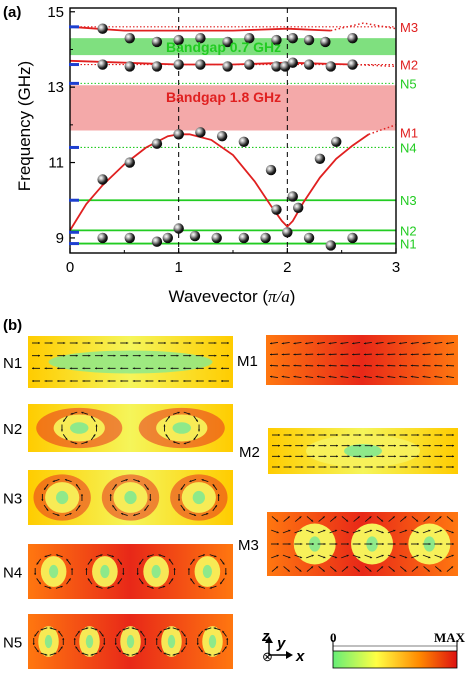  Describe the element at coordinates (248, 545) in the screenshot. I see `field-map-label: M3` at that location.